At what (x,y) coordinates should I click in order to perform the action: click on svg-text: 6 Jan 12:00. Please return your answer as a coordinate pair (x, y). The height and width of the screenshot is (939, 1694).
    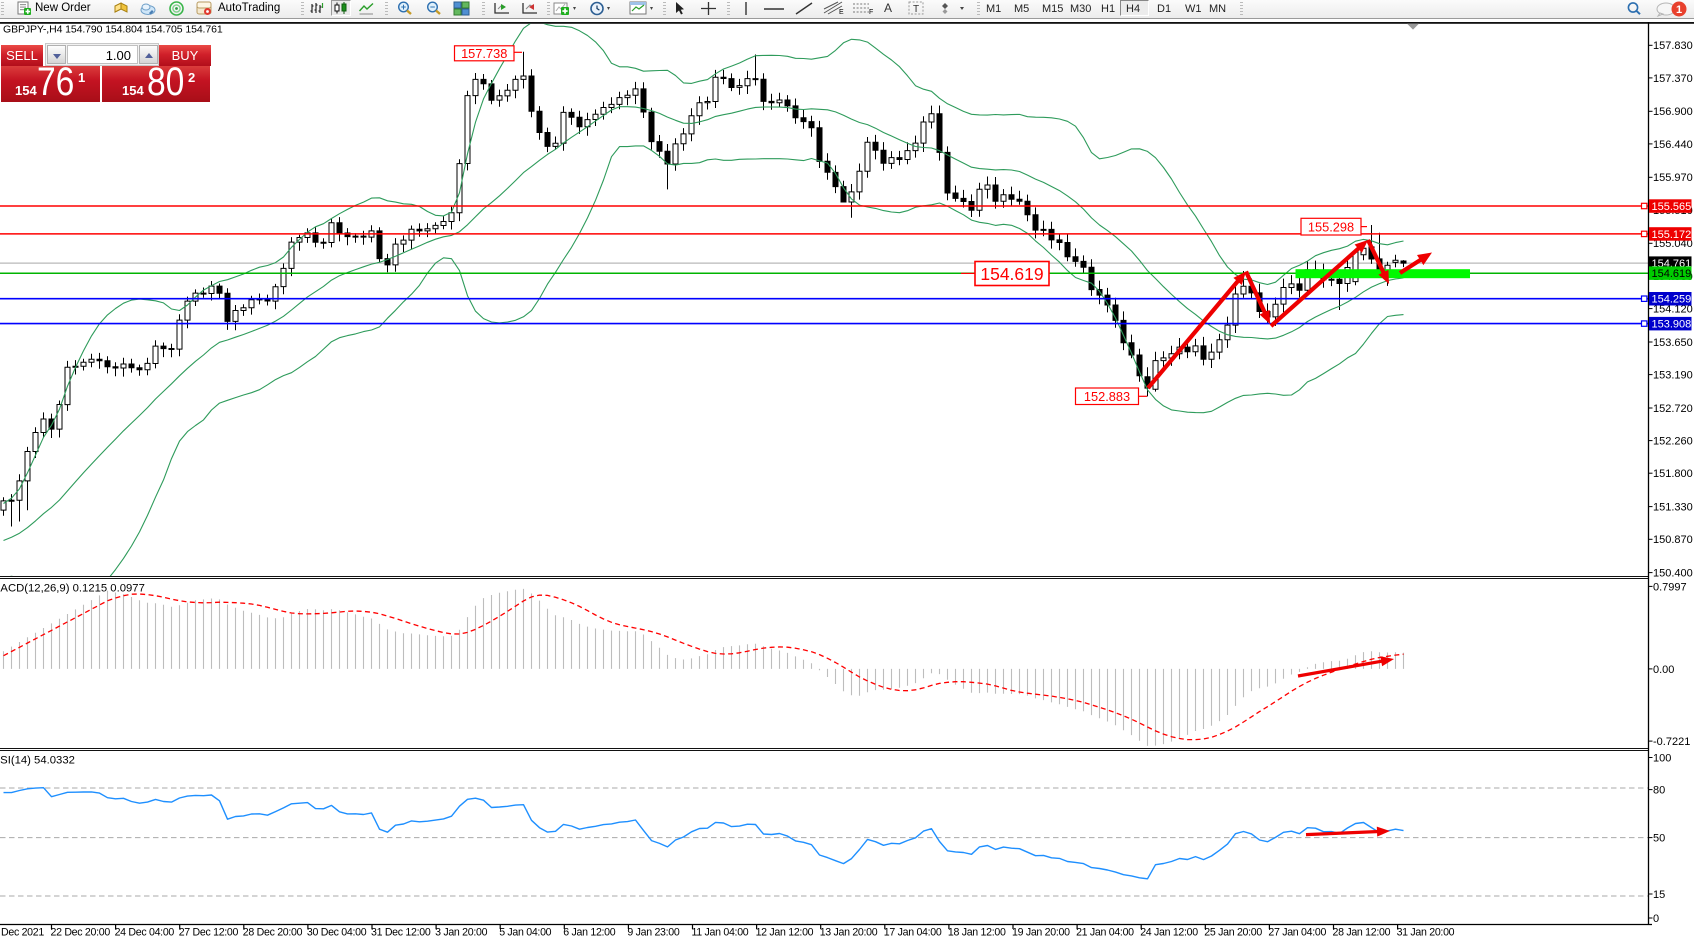
    Looking at the image, I should click on (589, 933).